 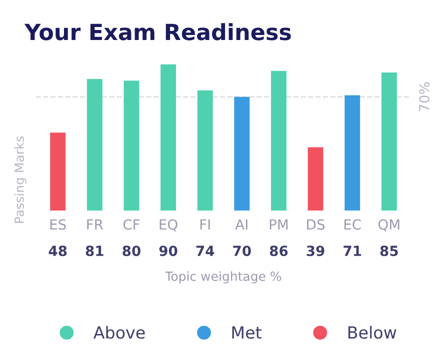 What do you see at coordinates (57, 251) in the screenshot?
I see `data-label: 48` at bounding box center [57, 251].